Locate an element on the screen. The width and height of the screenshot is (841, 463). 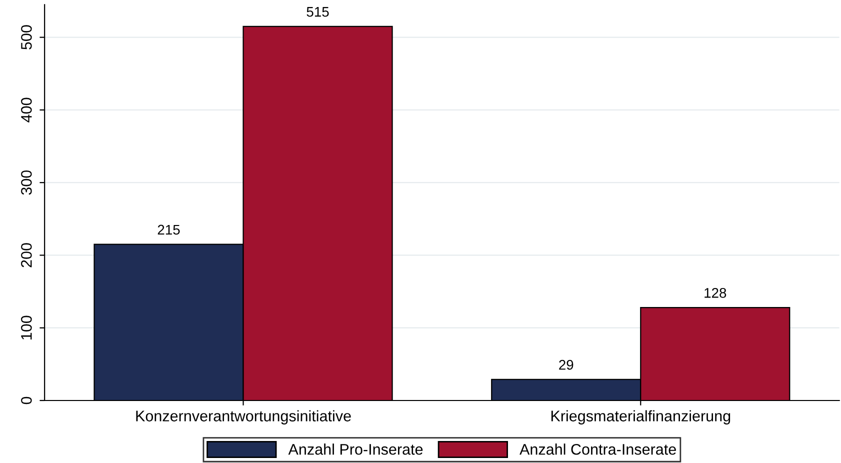
y-tick-label: 200 is located at coordinates (26, 255).